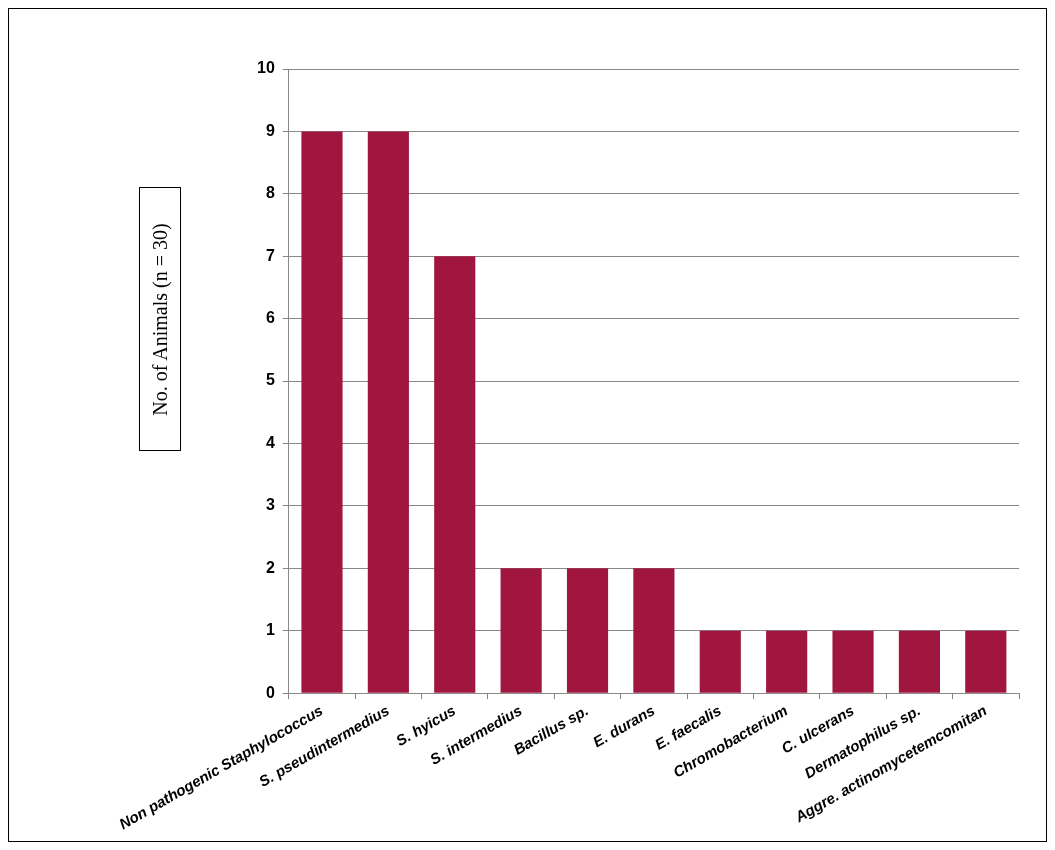 This screenshot has height=850, width=1055. What do you see at coordinates (270, 255) in the screenshot?
I see `y-tick-label: 7` at bounding box center [270, 255].